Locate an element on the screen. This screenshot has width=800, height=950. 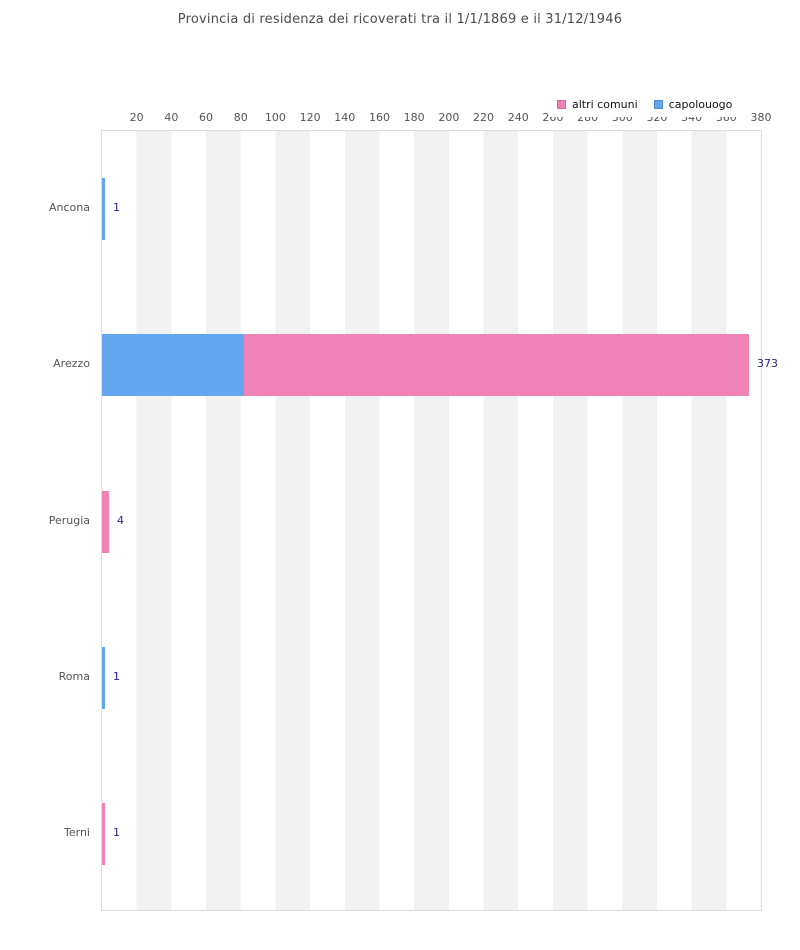
x-tick-label: 220 is located at coordinates (484, 117).